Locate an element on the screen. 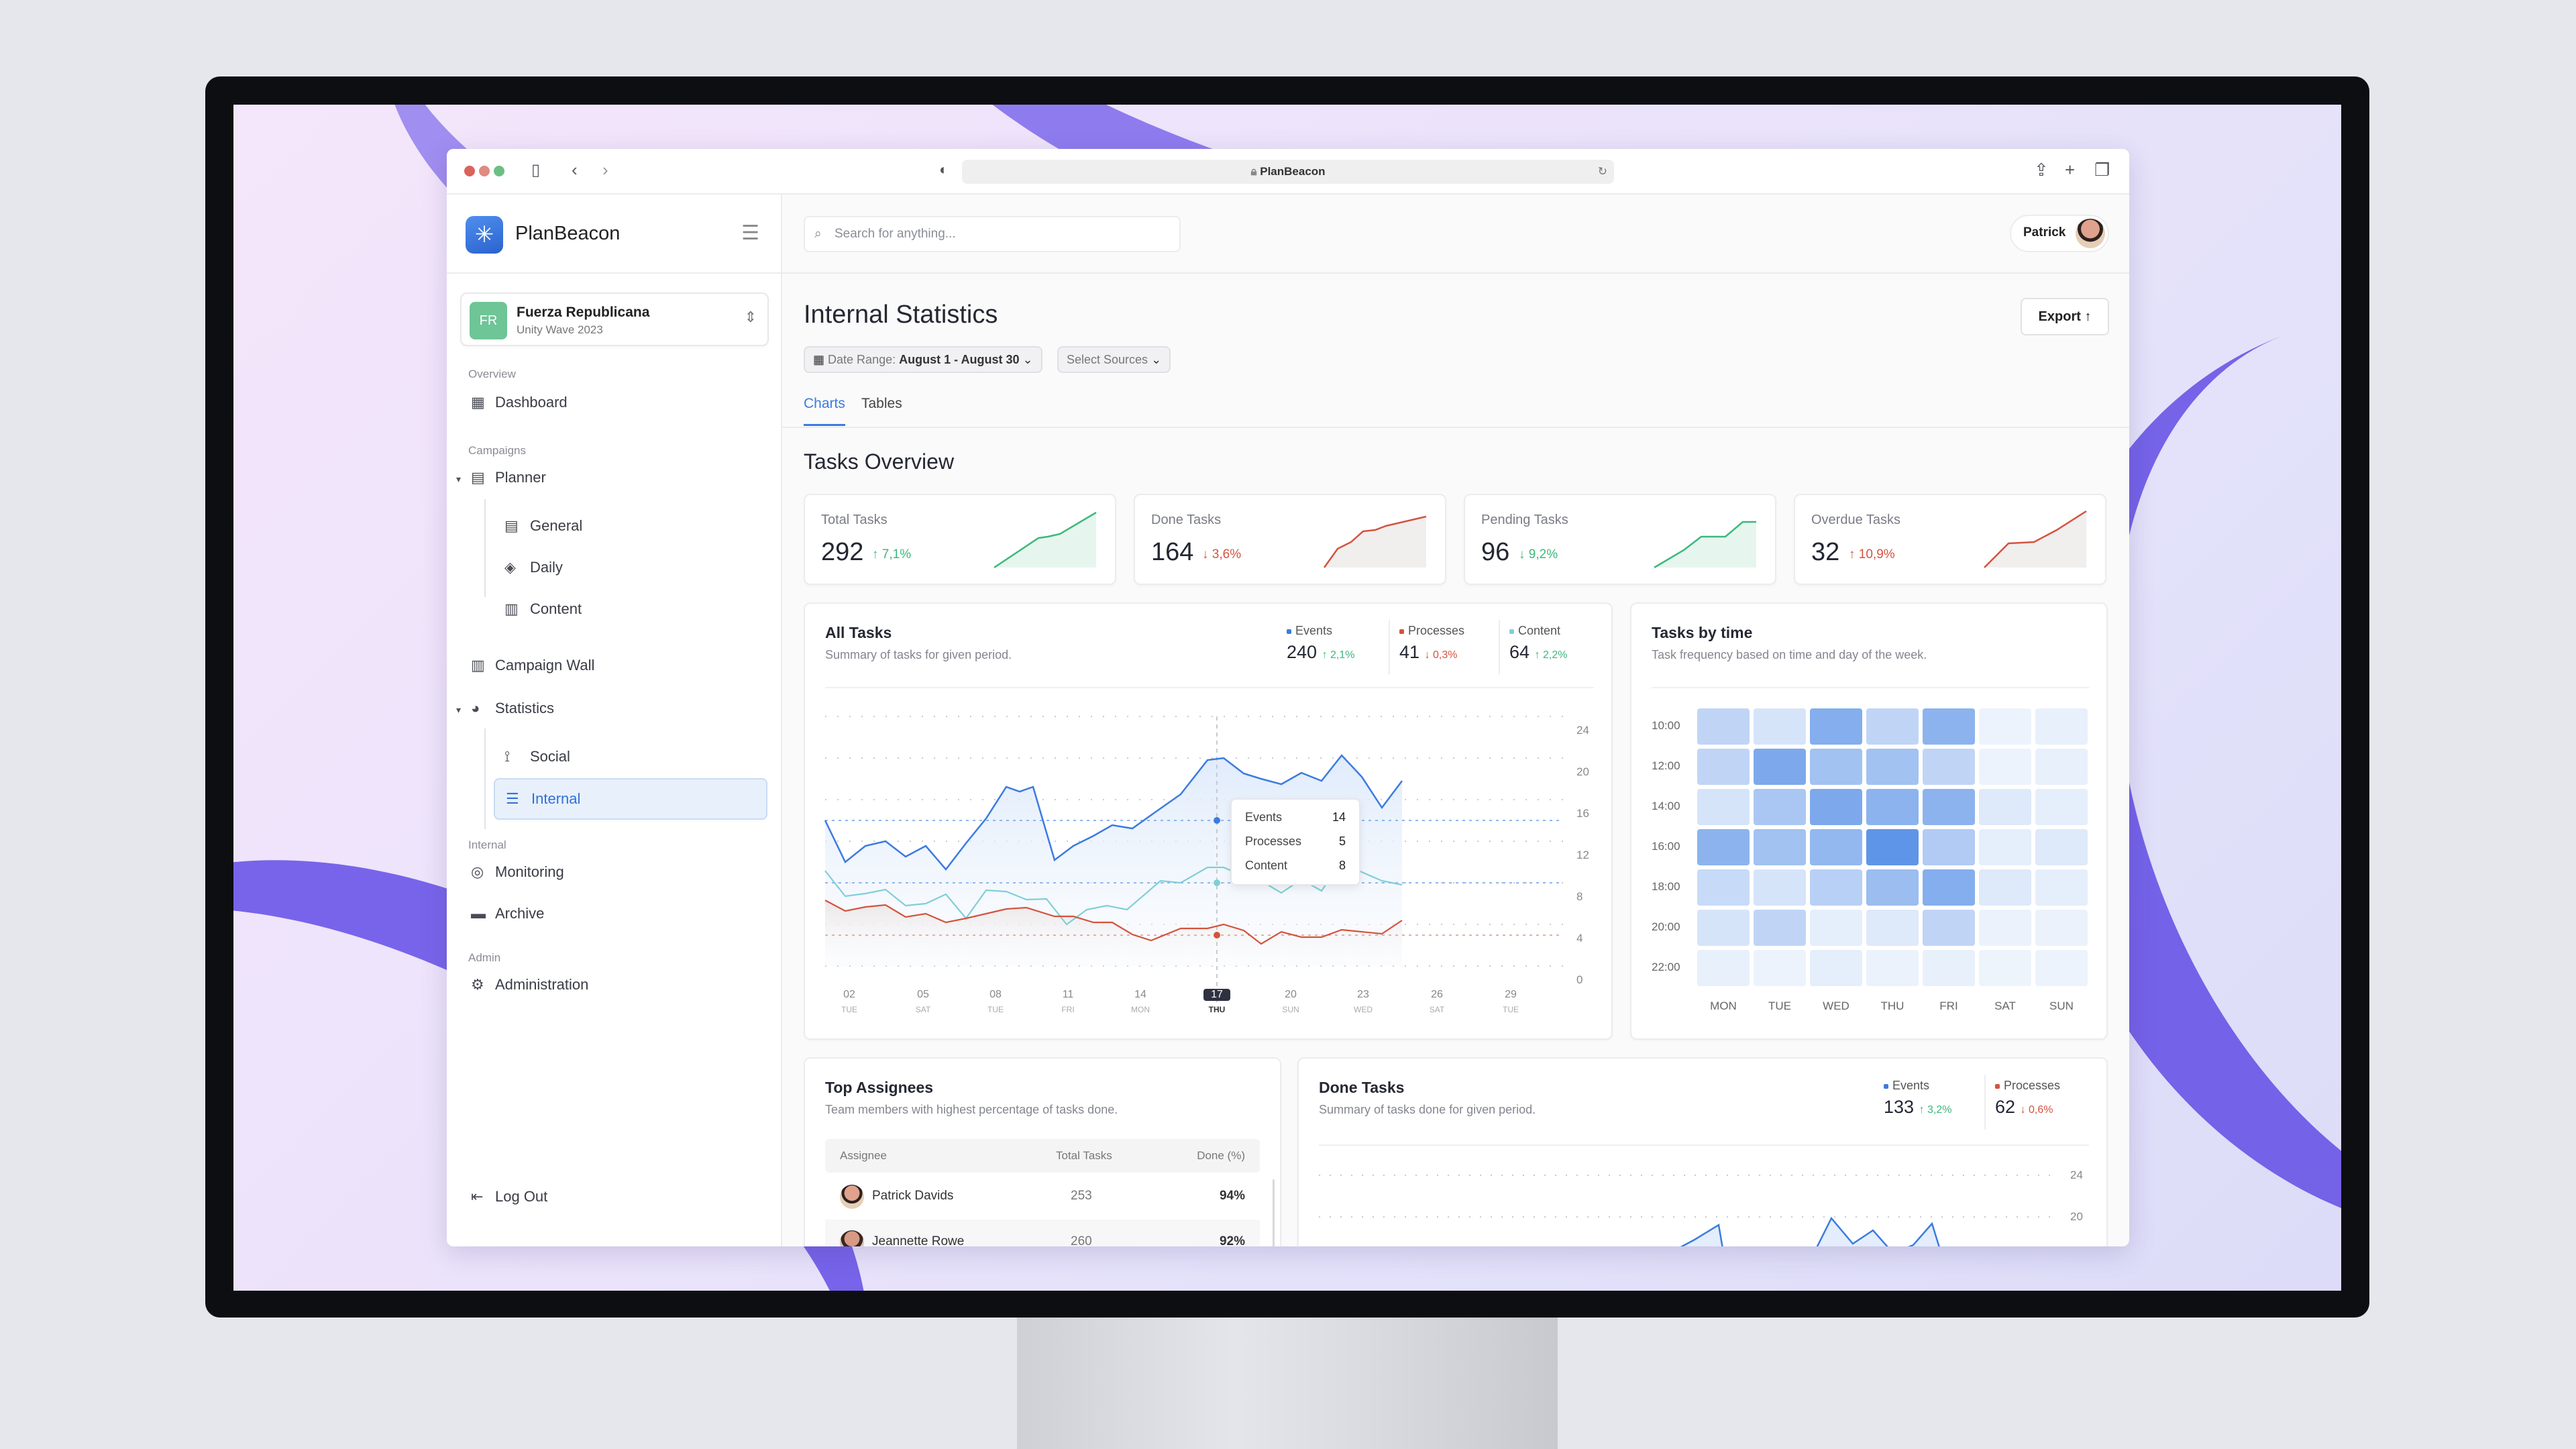 This screenshot has height=1449, width=2576. back-icon: ‹ is located at coordinates (575, 170).